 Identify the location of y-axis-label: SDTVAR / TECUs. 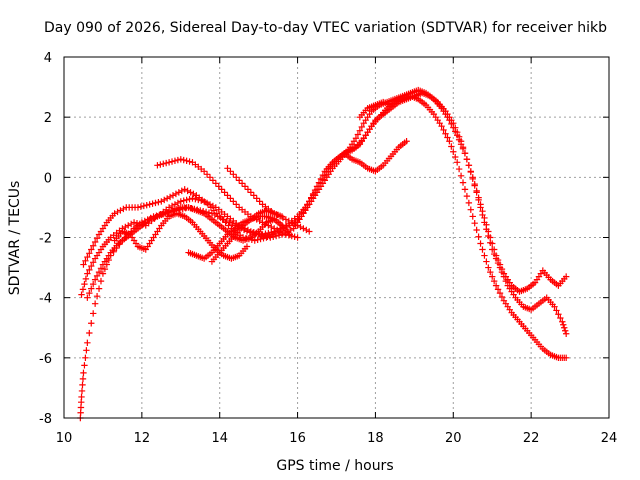
(15, 238).